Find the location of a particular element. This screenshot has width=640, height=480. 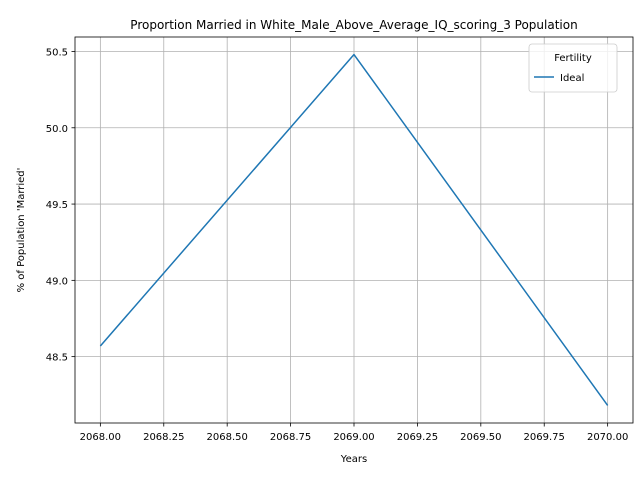

x-tick-label: 2068.25 is located at coordinates (163, 437).